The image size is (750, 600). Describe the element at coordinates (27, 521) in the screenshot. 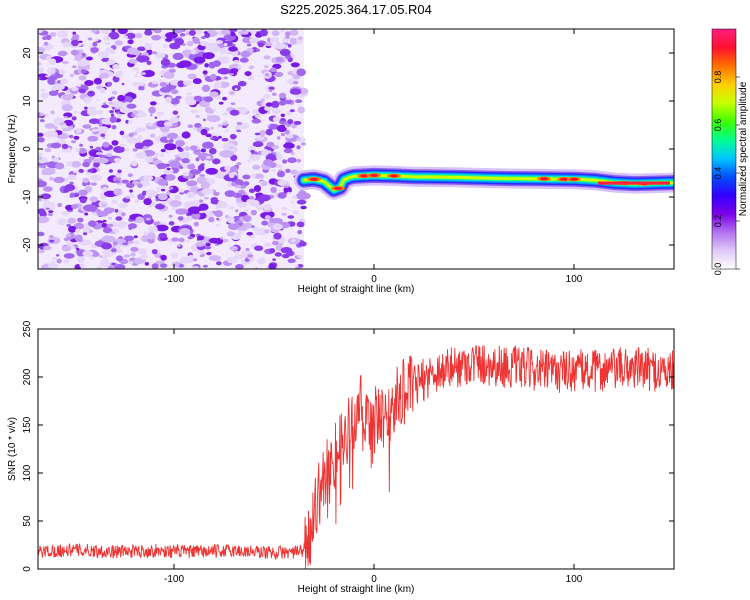

I see `y-tick-label: 50` at that location.